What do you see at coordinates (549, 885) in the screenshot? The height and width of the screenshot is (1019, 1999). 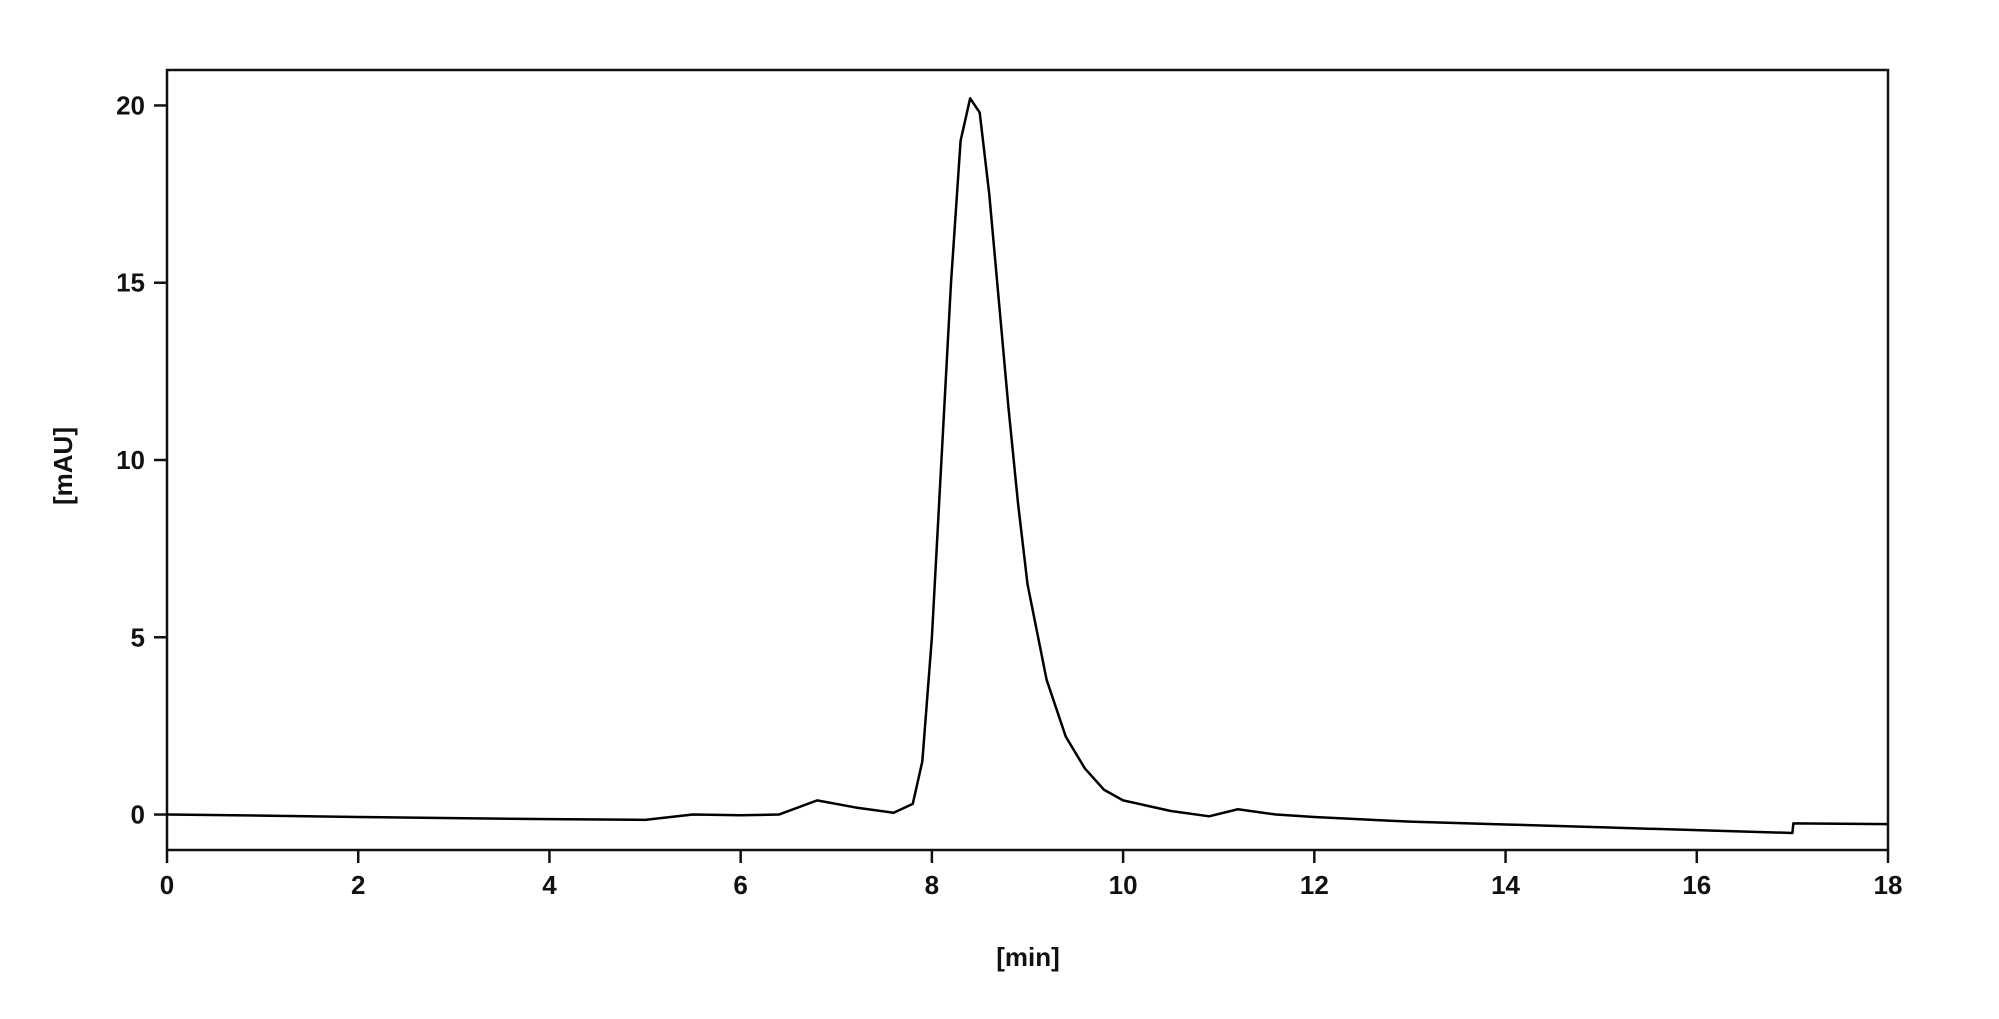 I see `x-tick-label: 4` at bounding box center [549, 885].